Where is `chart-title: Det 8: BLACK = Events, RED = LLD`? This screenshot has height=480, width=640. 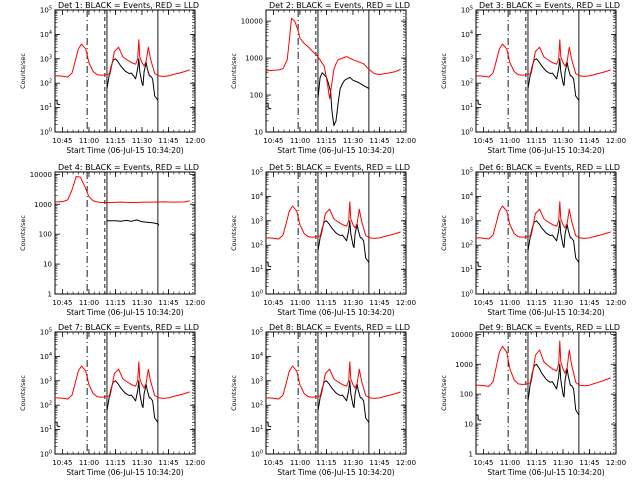 chart-title: Det 8: BLACK = Events, RED = LLD is located at coordinates (339, 327).